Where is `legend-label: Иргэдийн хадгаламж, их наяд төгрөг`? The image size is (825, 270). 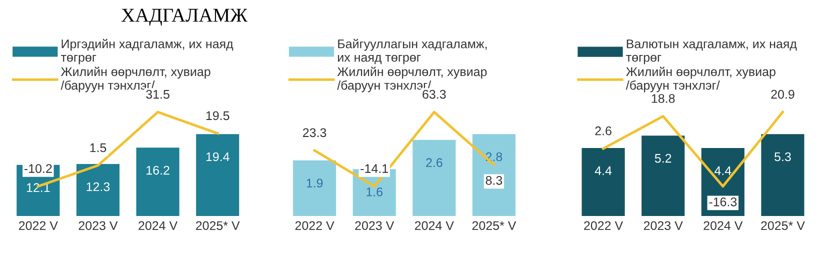 legend-label: Иргэдийн хадгаламж, их наяд төгрөг is located at coordinates (147, 51).